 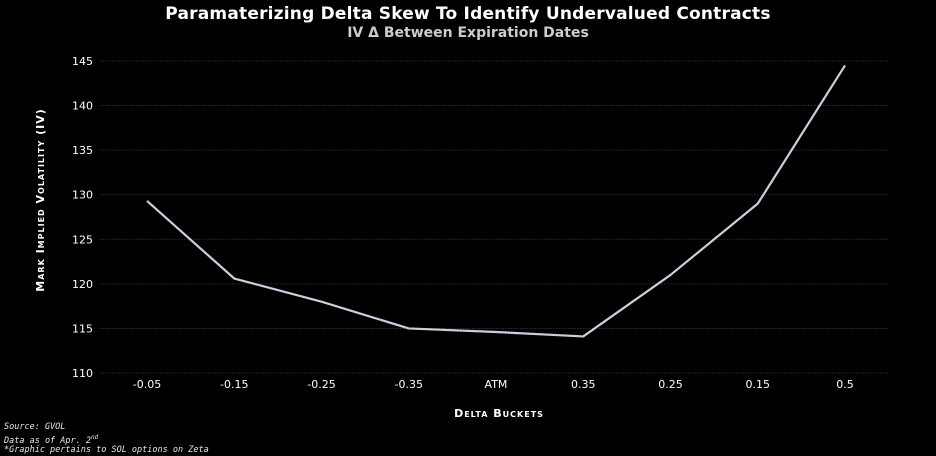 What do you see at coordinates (82, 195) in the screenshot?
I see `y-tick-label: 130` at bounding box center [82, 195].